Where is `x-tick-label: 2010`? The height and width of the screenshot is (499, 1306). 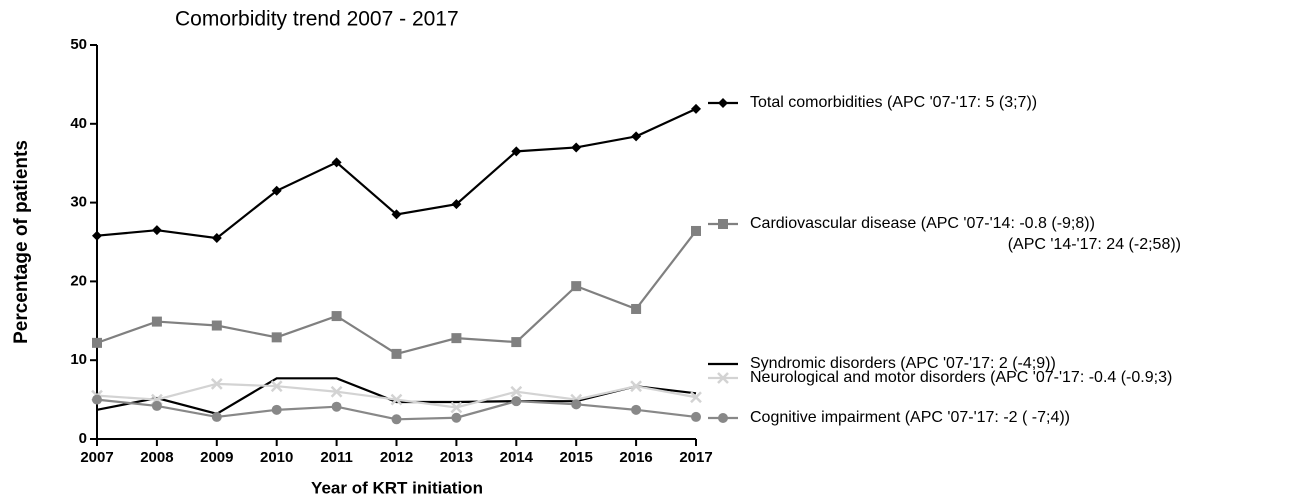
x-tick-label: 2010 is located at coordinates (276, 457).